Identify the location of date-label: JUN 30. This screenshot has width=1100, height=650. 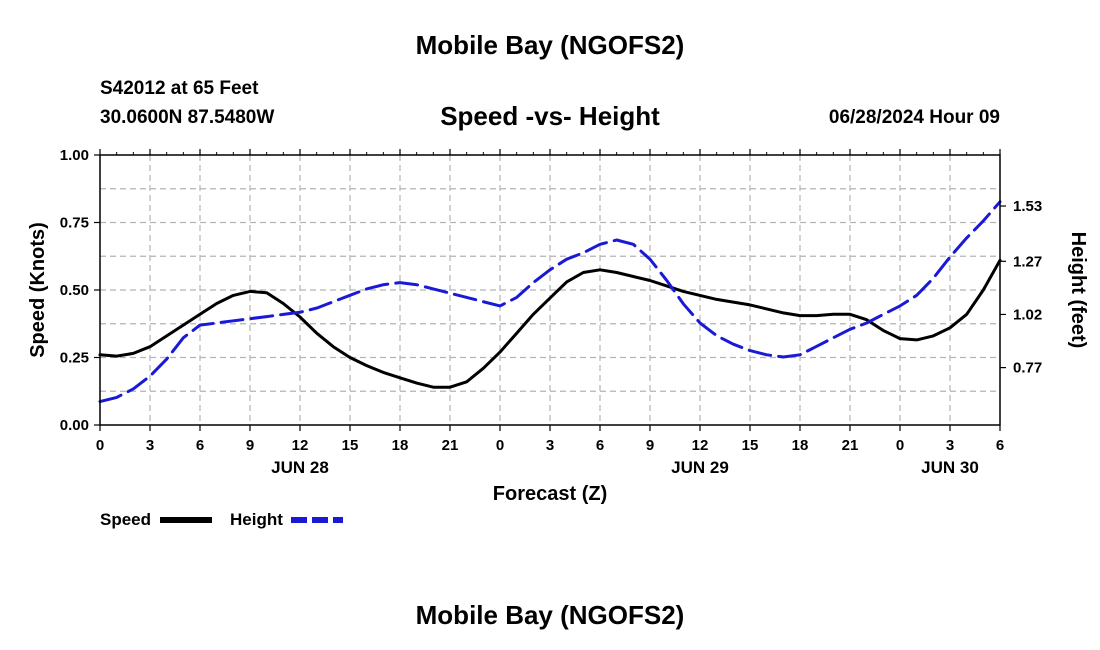
(950, 467).